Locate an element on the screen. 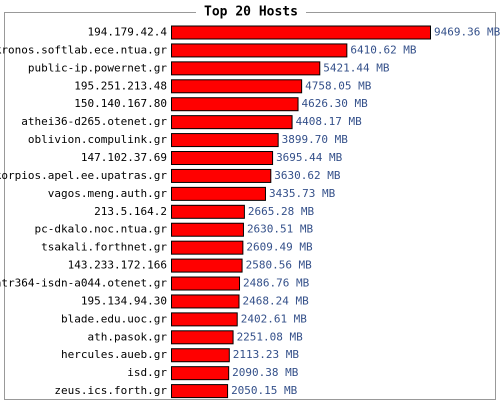  y-tick-label: public-ip.powernet.gr is located at coordinates (97, 67).